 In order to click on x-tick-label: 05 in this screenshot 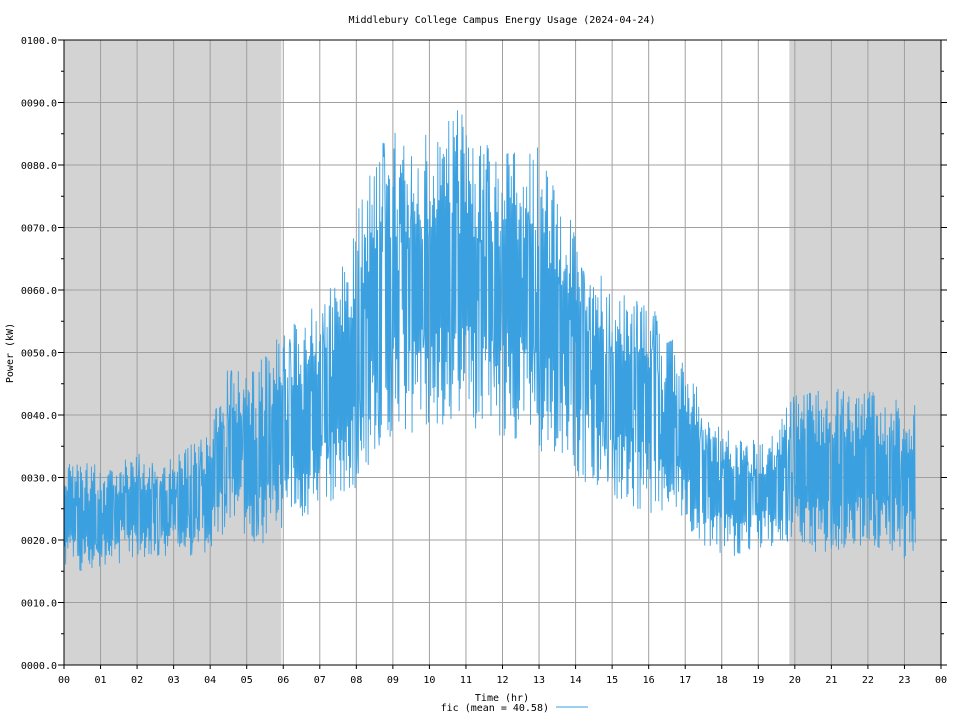, I will do `click(247, 680)`.